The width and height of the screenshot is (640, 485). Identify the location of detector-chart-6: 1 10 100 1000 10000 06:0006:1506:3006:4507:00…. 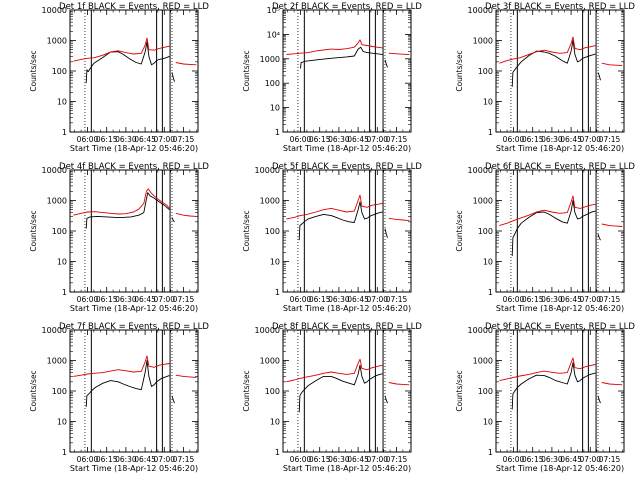
(545, 237).